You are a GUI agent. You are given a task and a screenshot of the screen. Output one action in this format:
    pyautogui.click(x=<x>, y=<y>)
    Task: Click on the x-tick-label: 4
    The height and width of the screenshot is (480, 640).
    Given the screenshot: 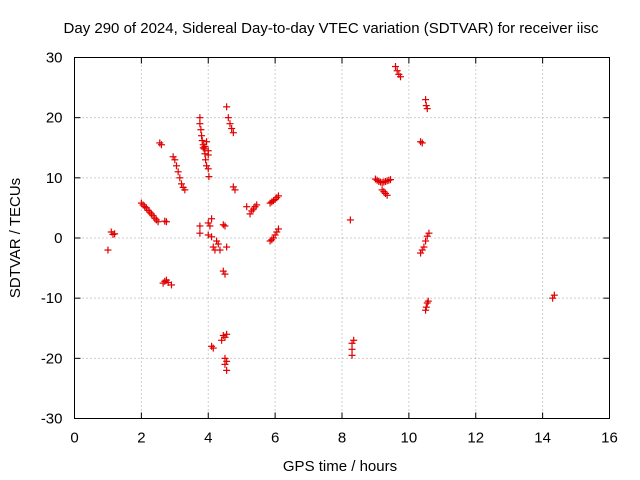 What is the action you would take?
    pyautogui.click(x=208, y=438)
    